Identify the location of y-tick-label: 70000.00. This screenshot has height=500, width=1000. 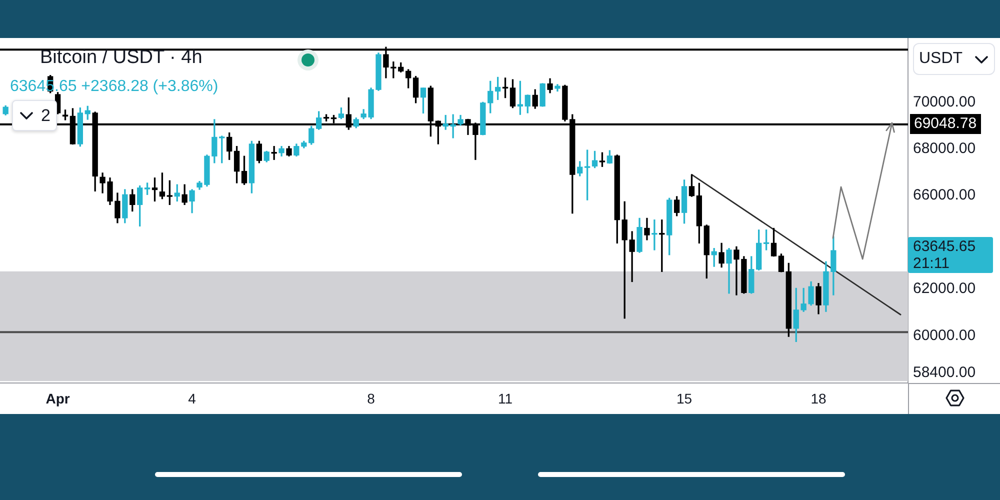
(944, 101).